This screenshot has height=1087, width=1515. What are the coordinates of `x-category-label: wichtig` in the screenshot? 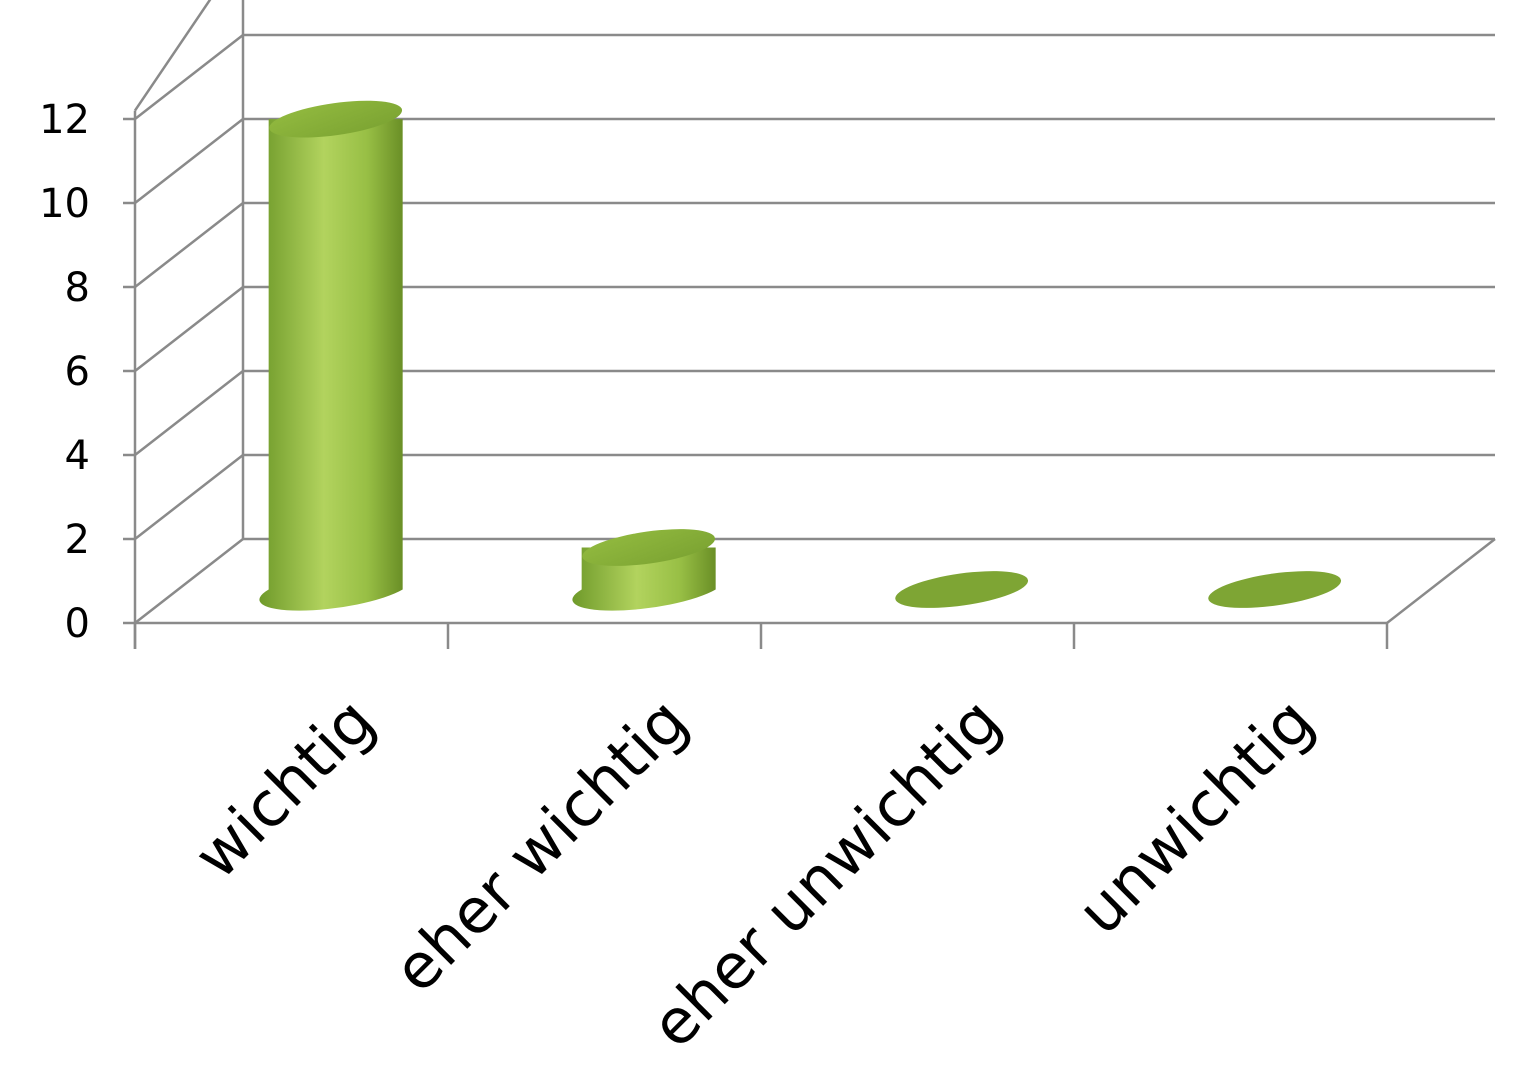 It's located at (284, 788).